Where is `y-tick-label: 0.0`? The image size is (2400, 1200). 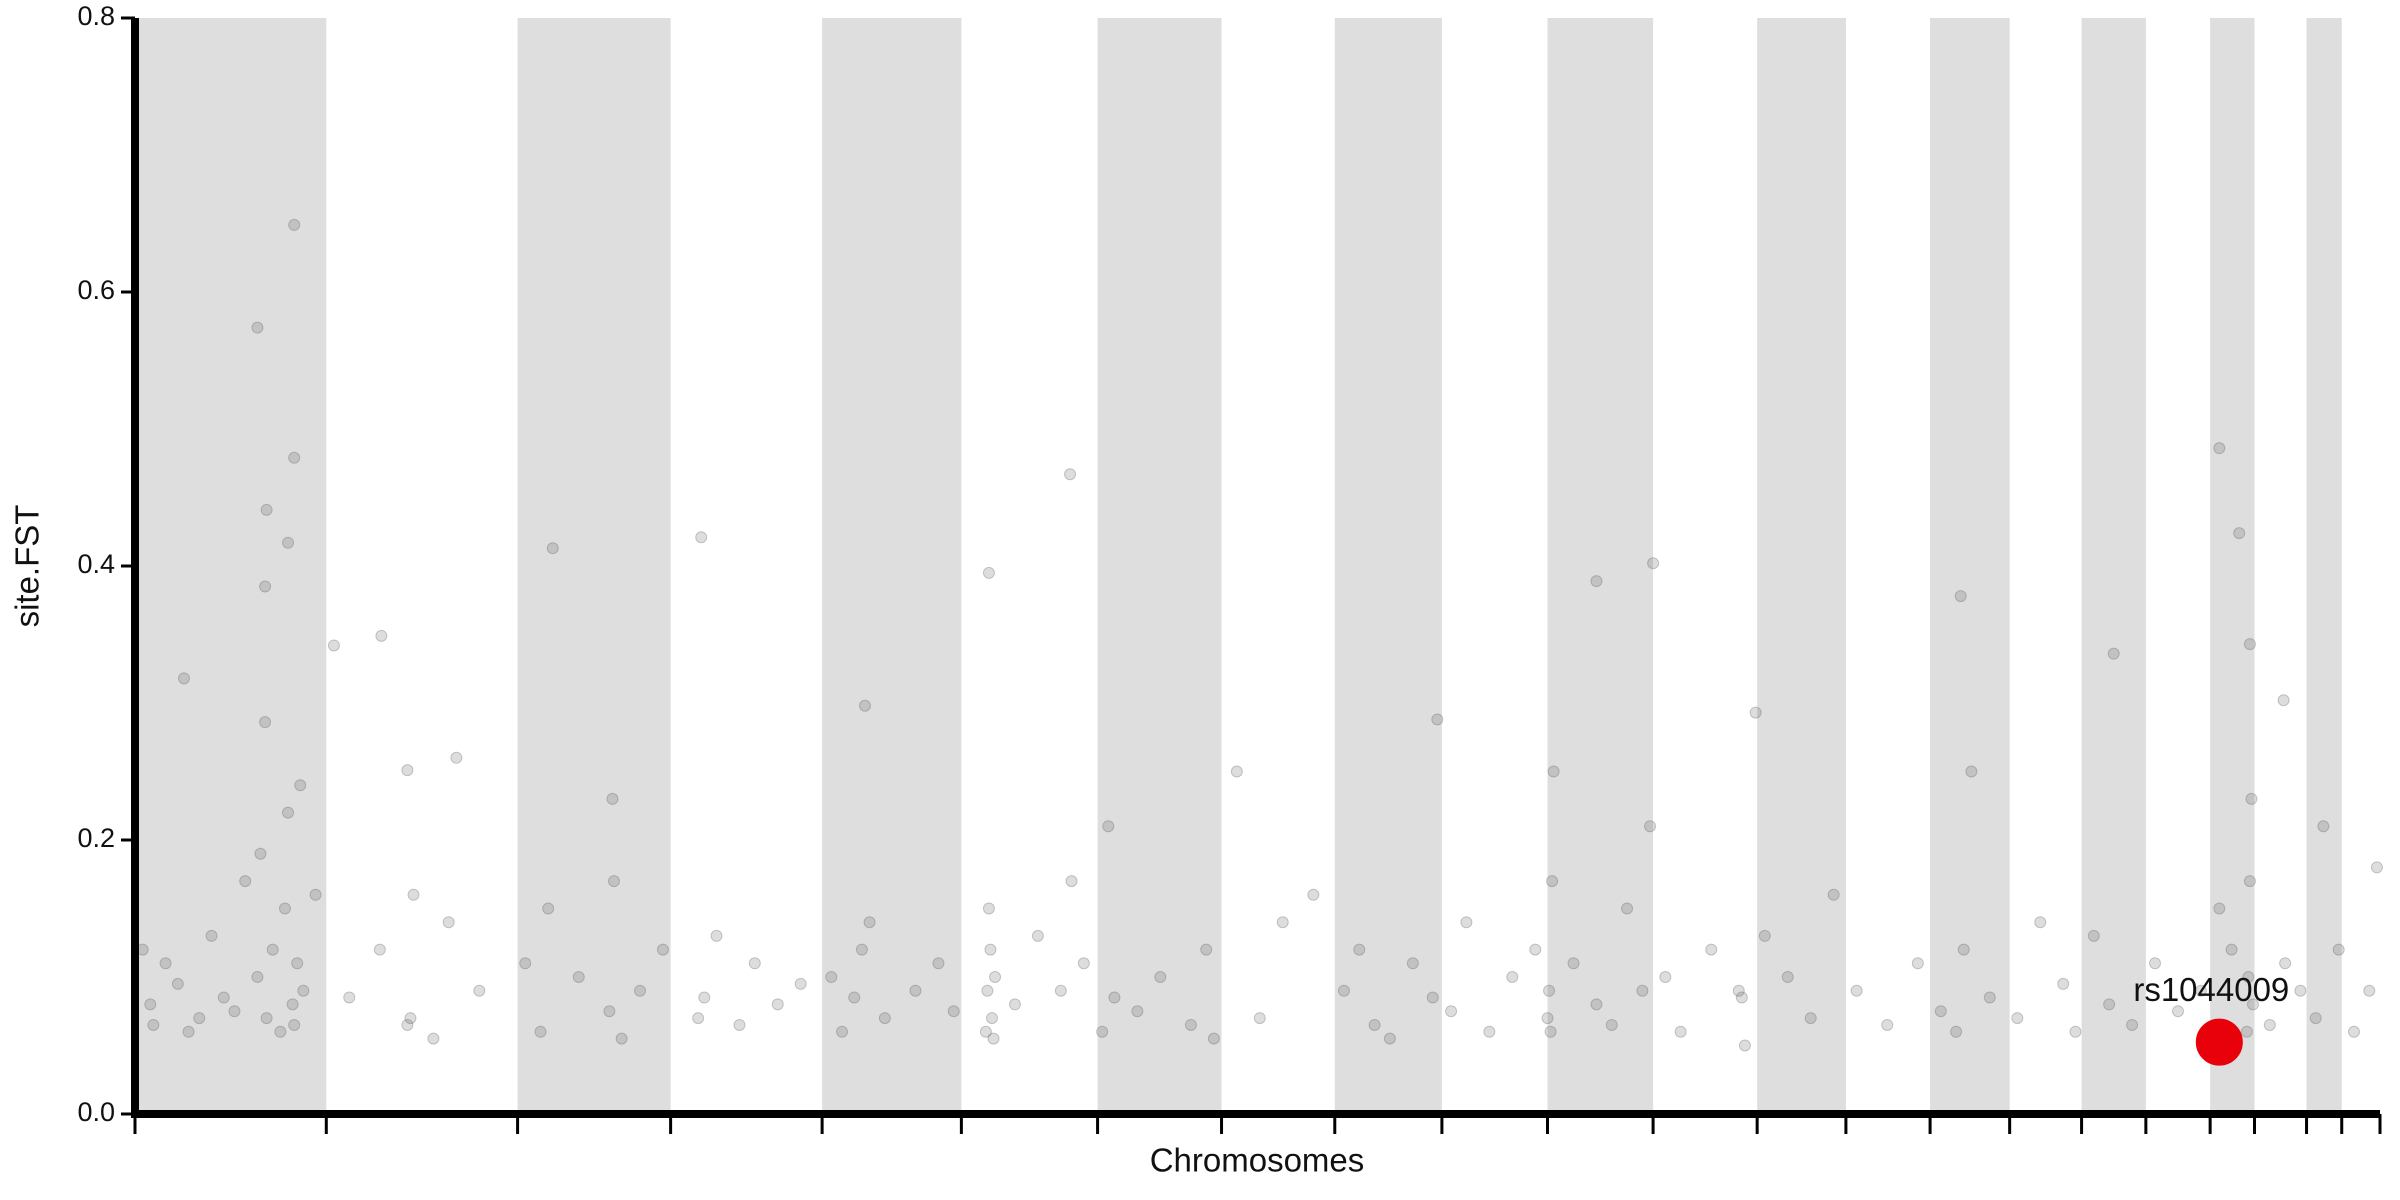 y-tick-label: 0.0 is located at coordinates (96, 1112).